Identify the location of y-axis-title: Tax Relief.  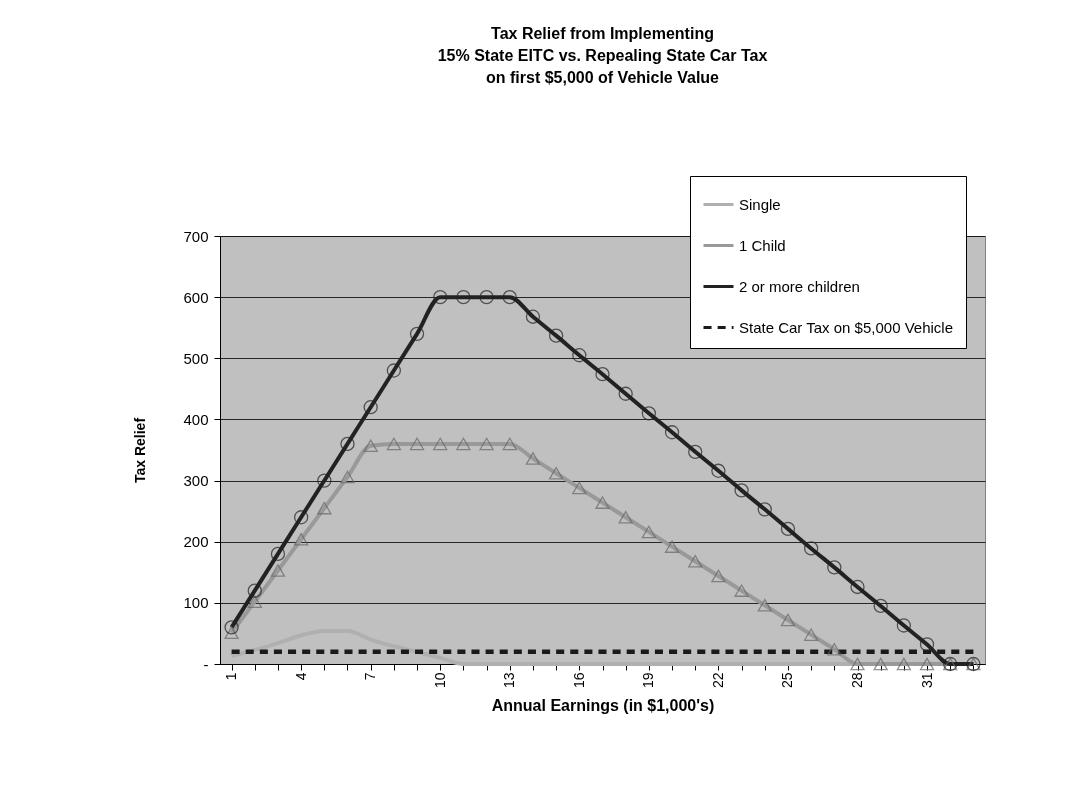
(140, 450).